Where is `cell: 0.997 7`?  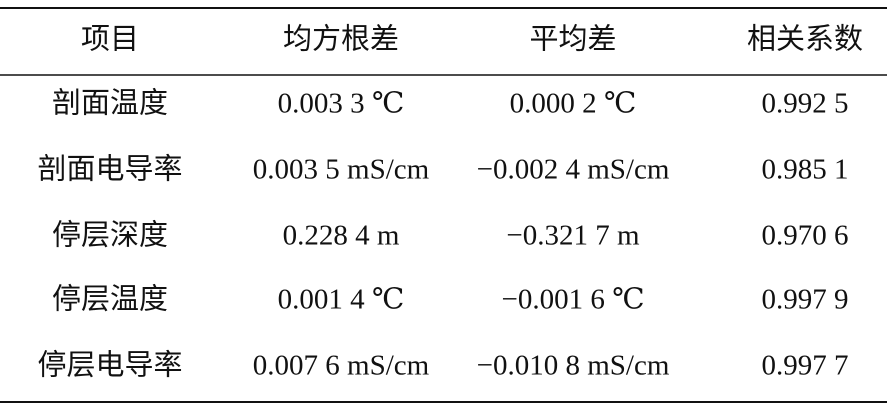 cell: 0.997 7 is located at coordinates (805, 366).